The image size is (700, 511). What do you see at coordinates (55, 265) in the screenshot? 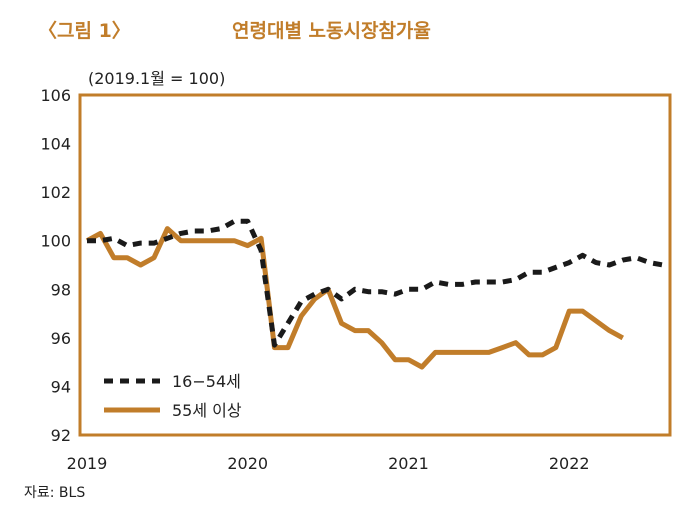
I see `y-axis-ticks: 92 94 96 98 100 102 104 106` at bounding box center [55, 265].